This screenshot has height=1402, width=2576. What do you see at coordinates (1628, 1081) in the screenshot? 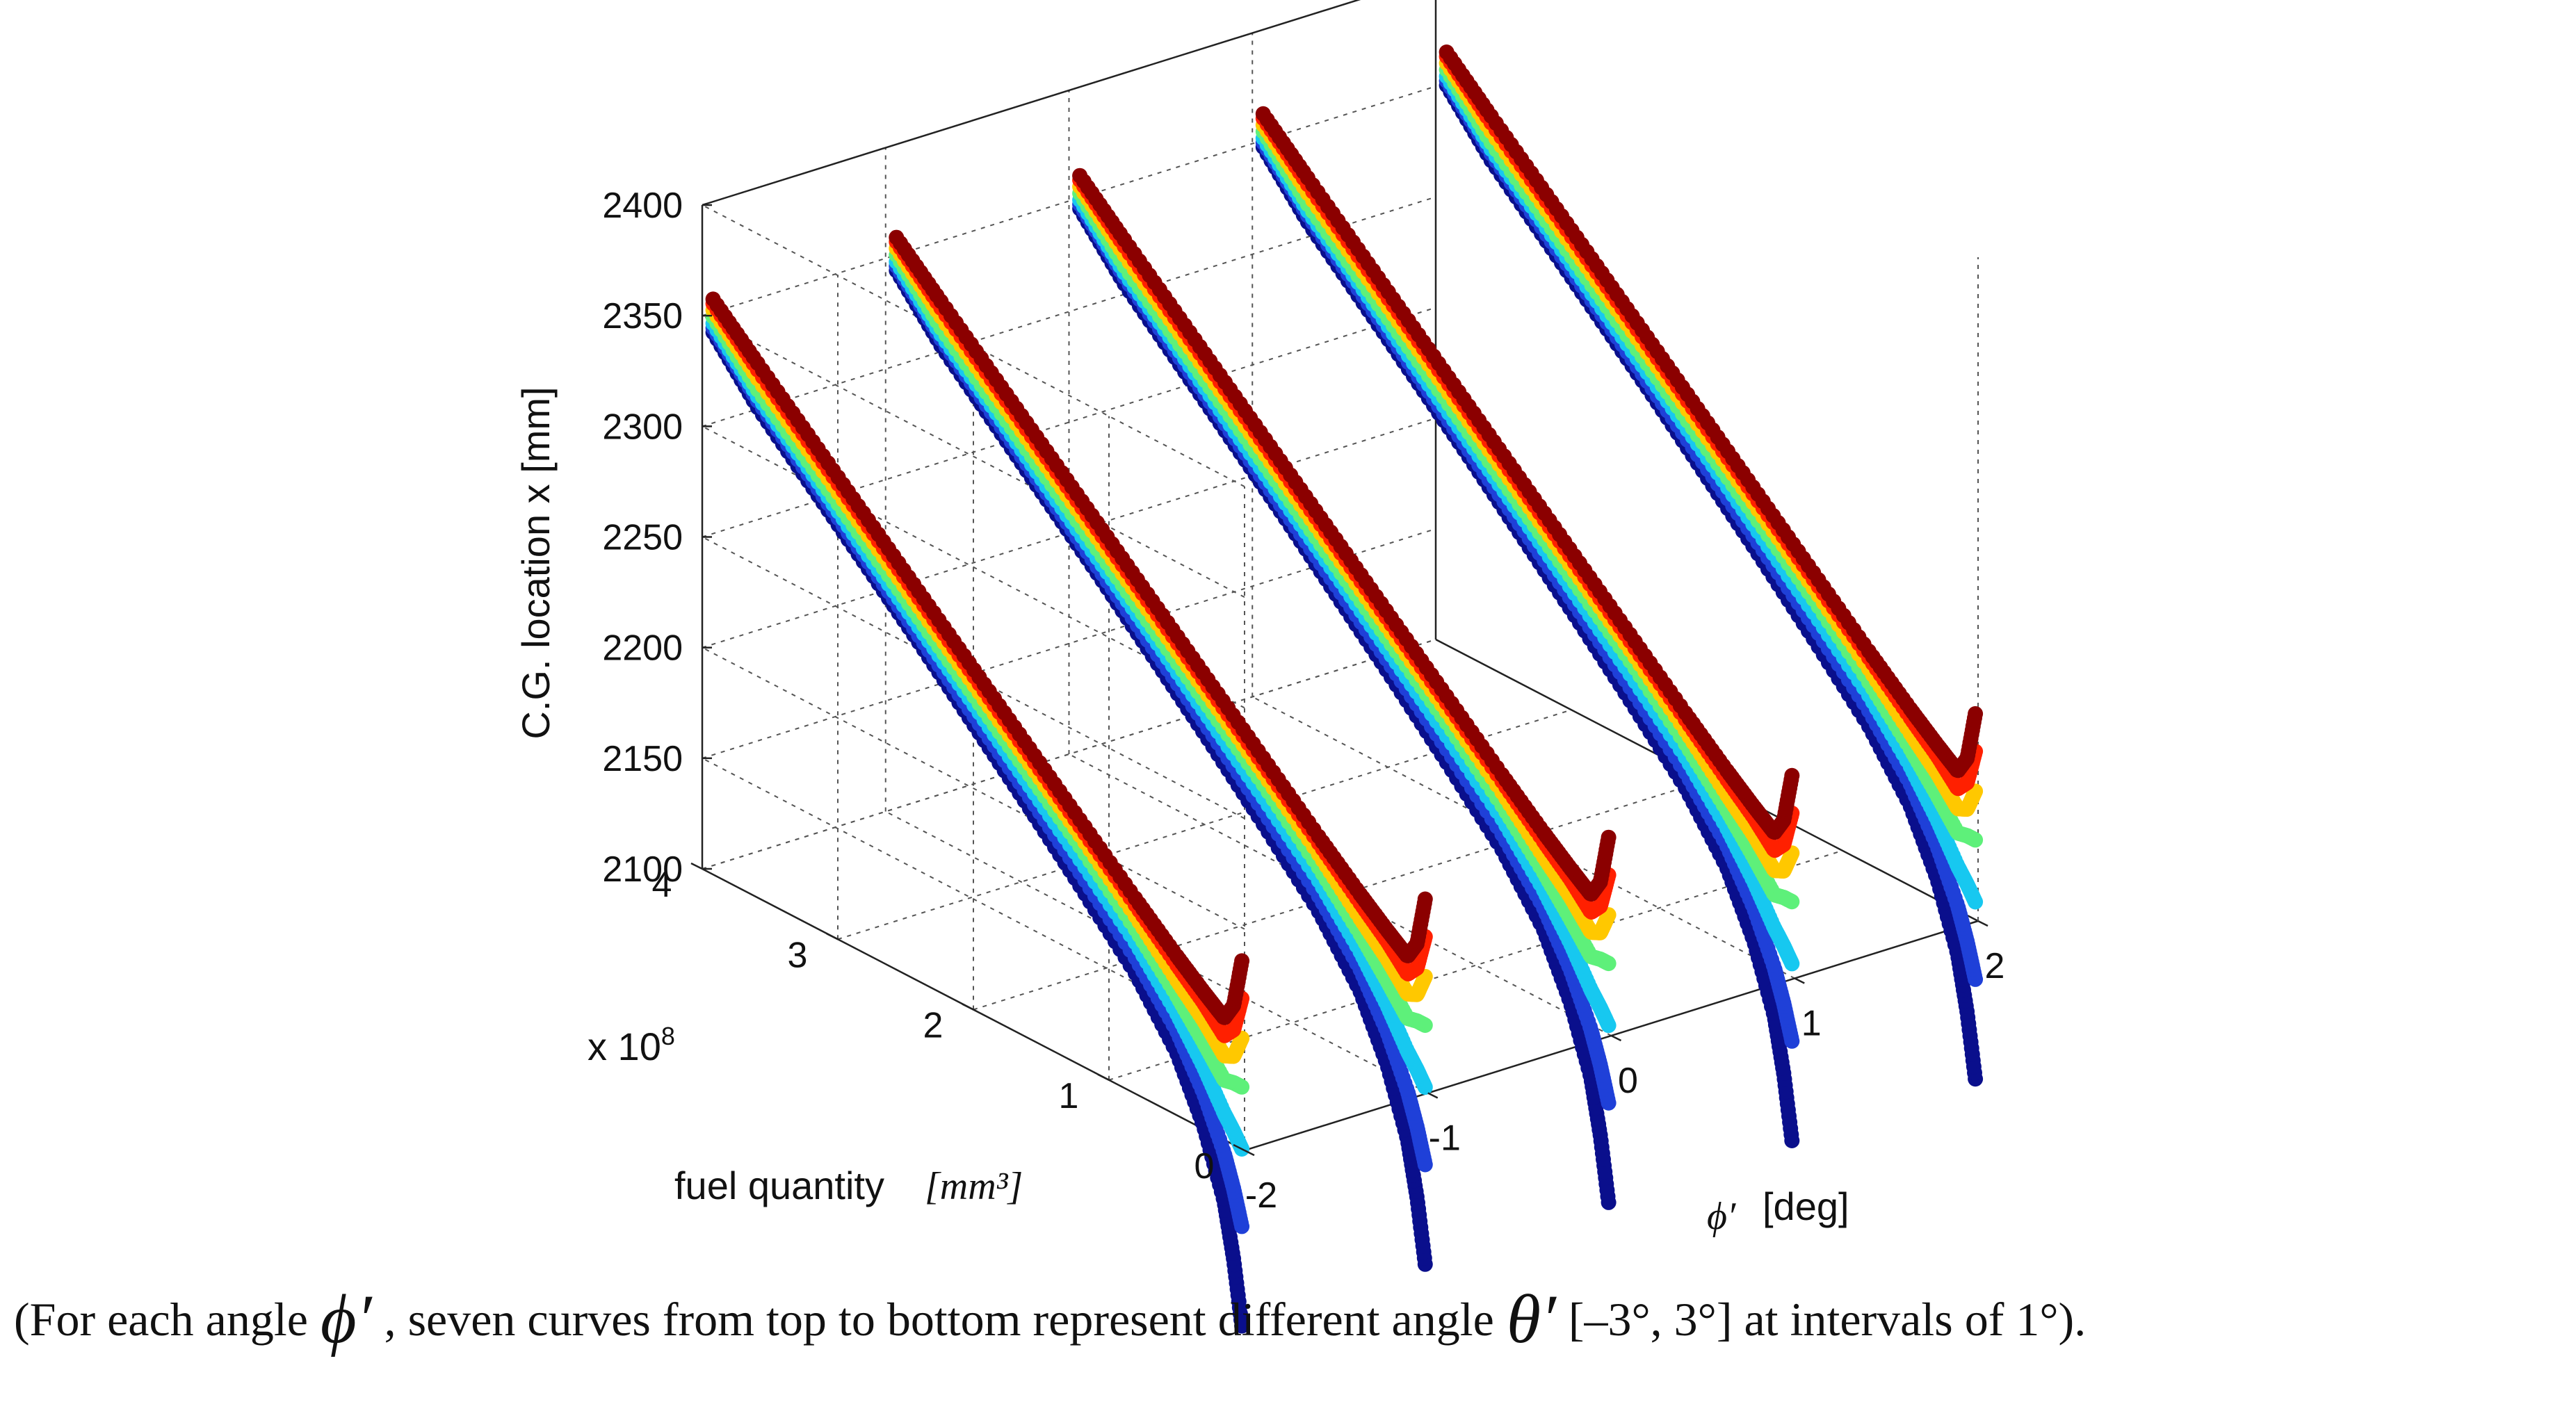
I see `x-tick-label: 0` at bounding box center [1628, 1081].